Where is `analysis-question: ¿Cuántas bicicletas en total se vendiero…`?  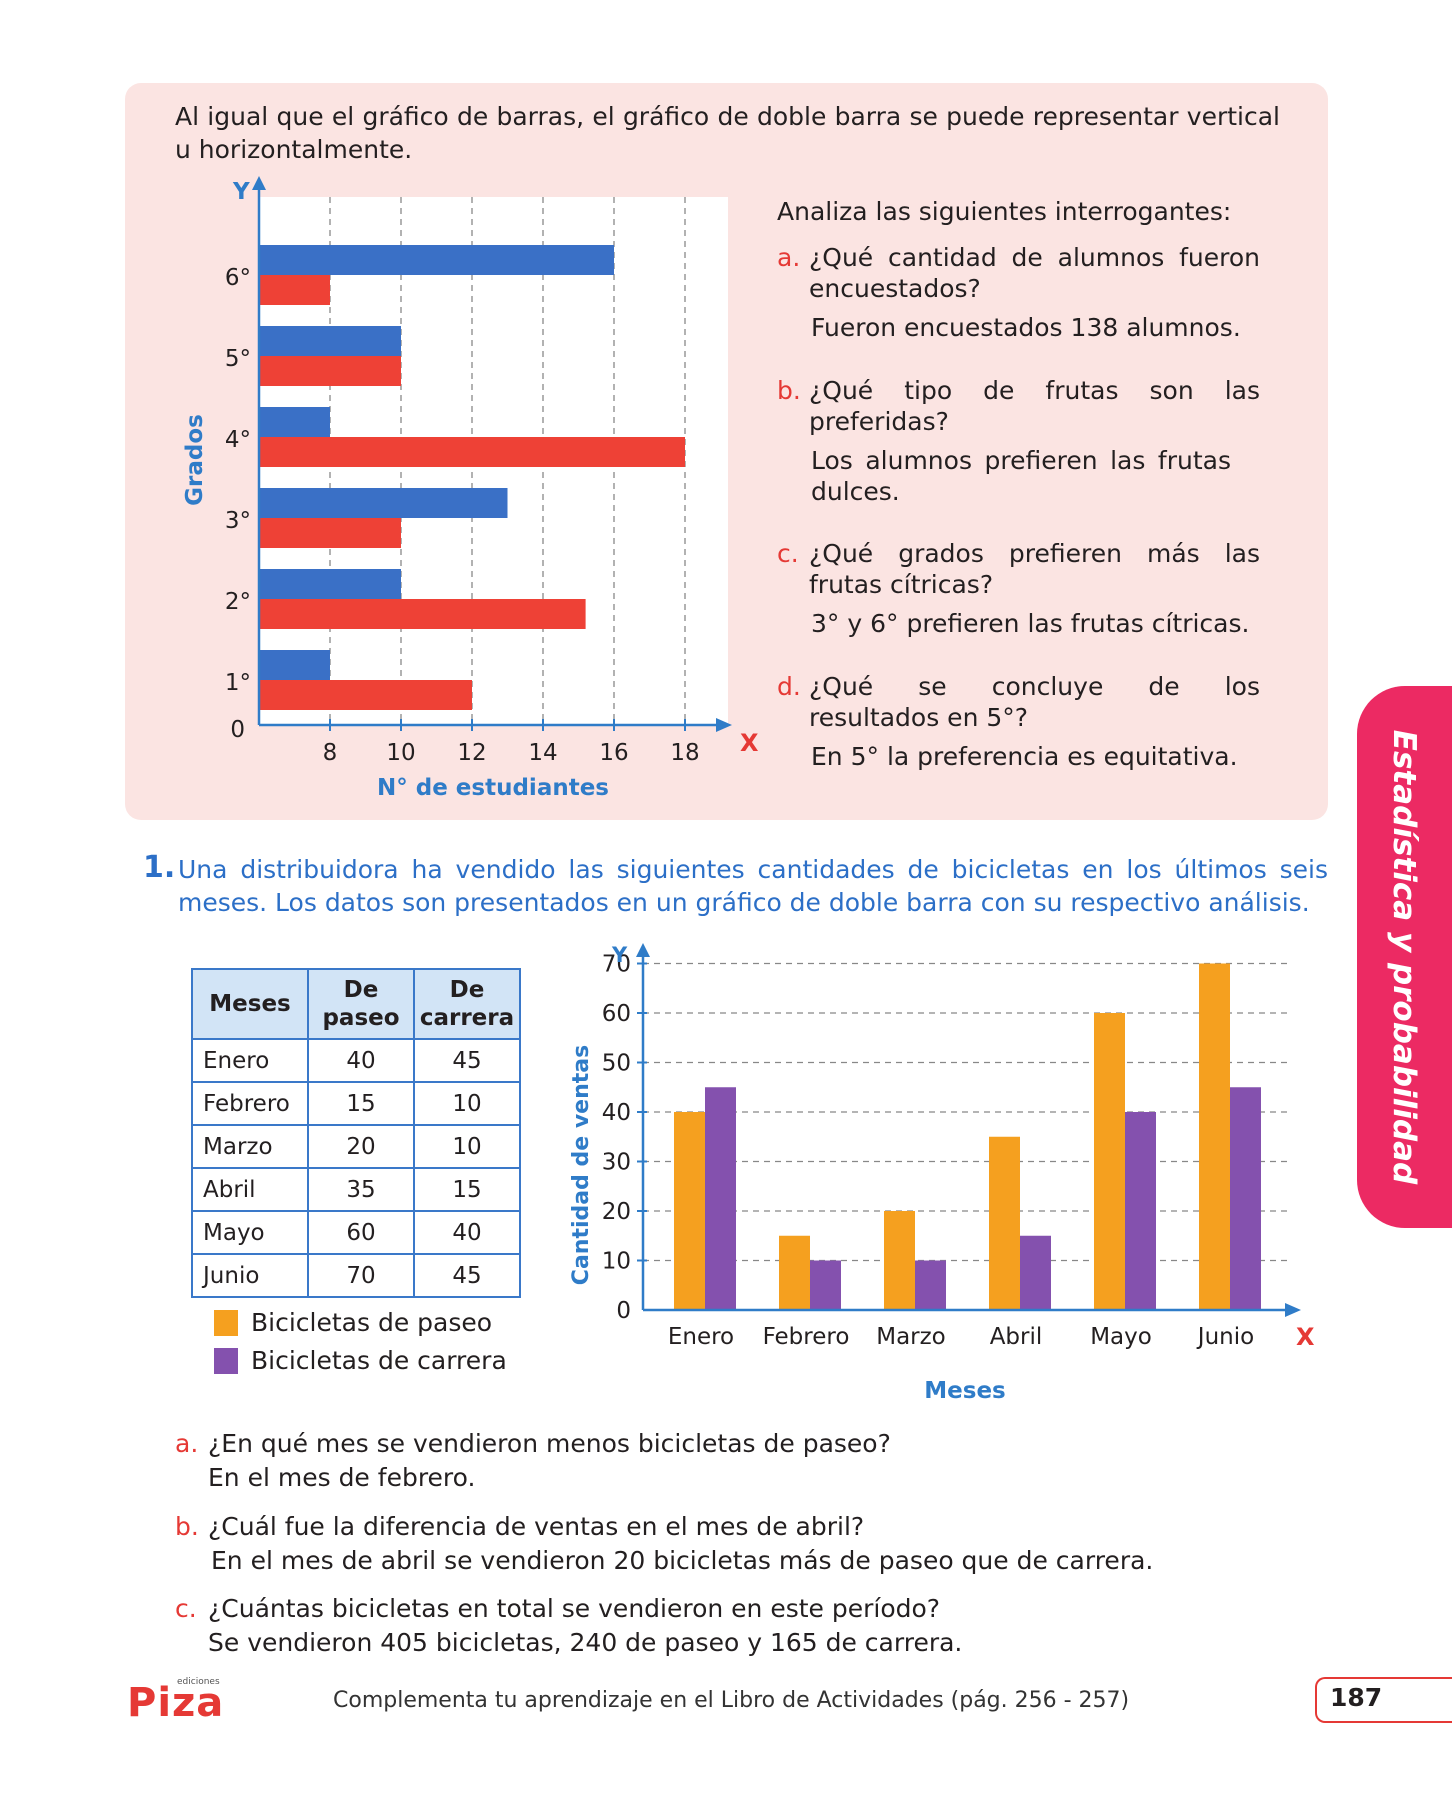 analysis-question: ¿Cuántas bicicletas en total se vendiero… is located at coordinates (574, 1608).